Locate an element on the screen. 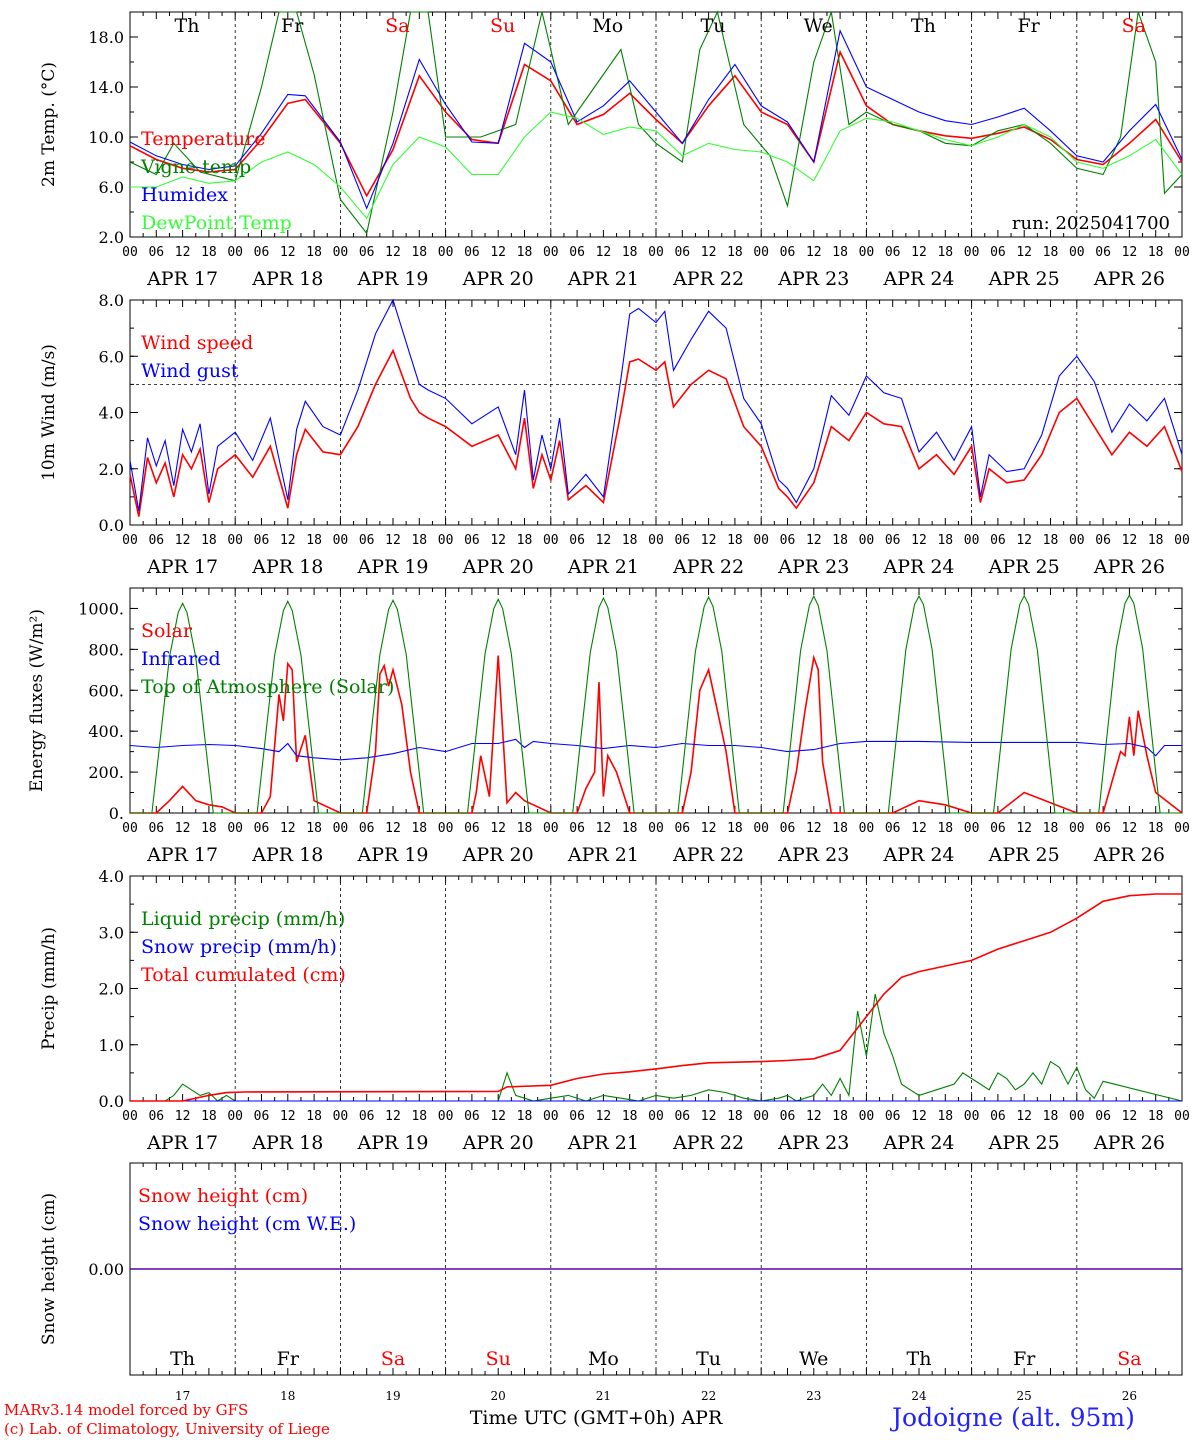 The height and width of the screenshot is (1440, 1194). legend-entry: Snow height (cm) is located at coordinates (223, 1196).